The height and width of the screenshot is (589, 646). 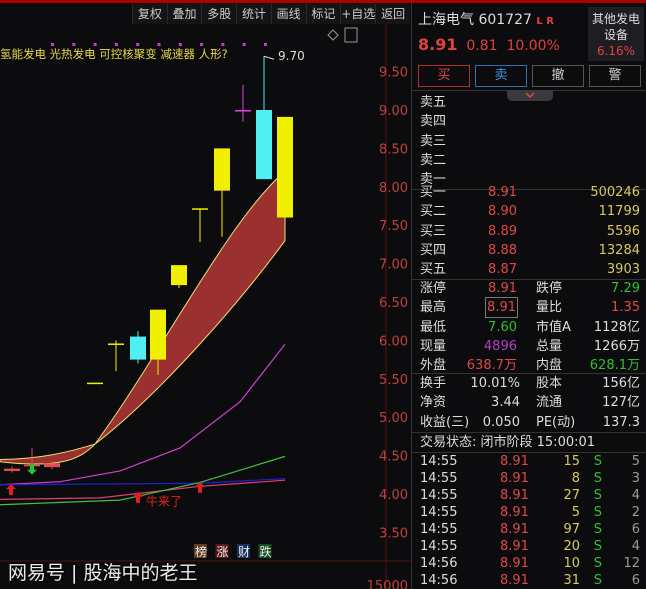 What do you see at coordinates (323, 14) in the screenshot?
I see `toolbar-button: 标记` at bounding box center [323, 14].